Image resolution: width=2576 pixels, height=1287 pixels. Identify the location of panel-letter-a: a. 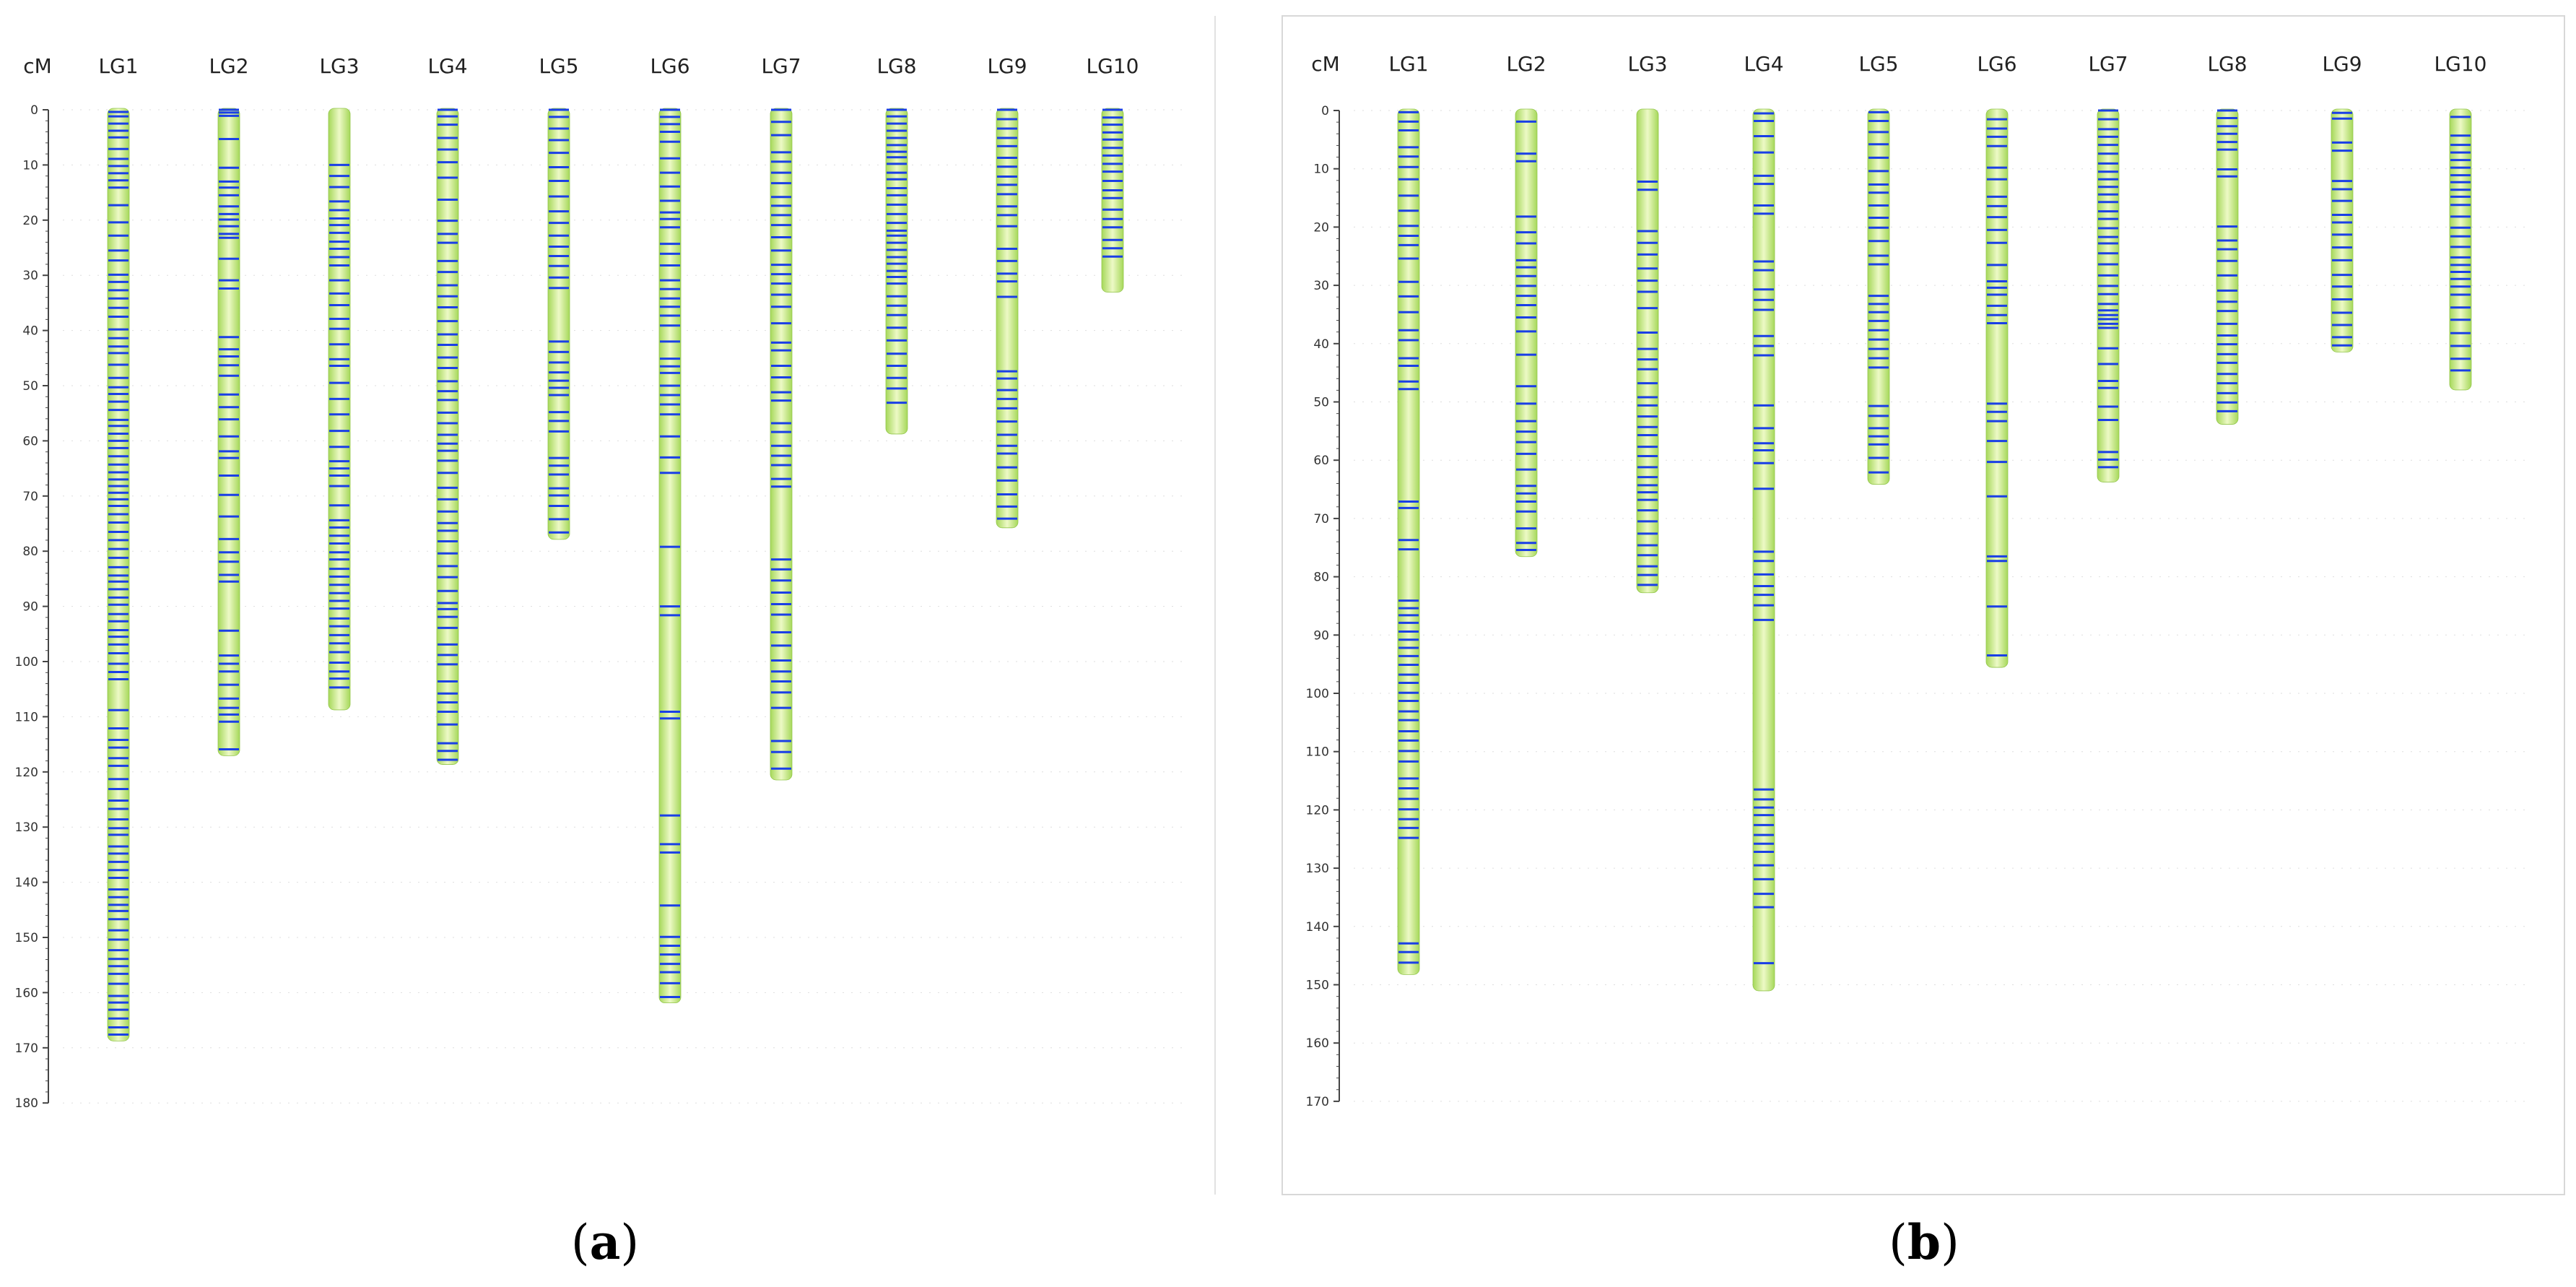
(605, 1242).